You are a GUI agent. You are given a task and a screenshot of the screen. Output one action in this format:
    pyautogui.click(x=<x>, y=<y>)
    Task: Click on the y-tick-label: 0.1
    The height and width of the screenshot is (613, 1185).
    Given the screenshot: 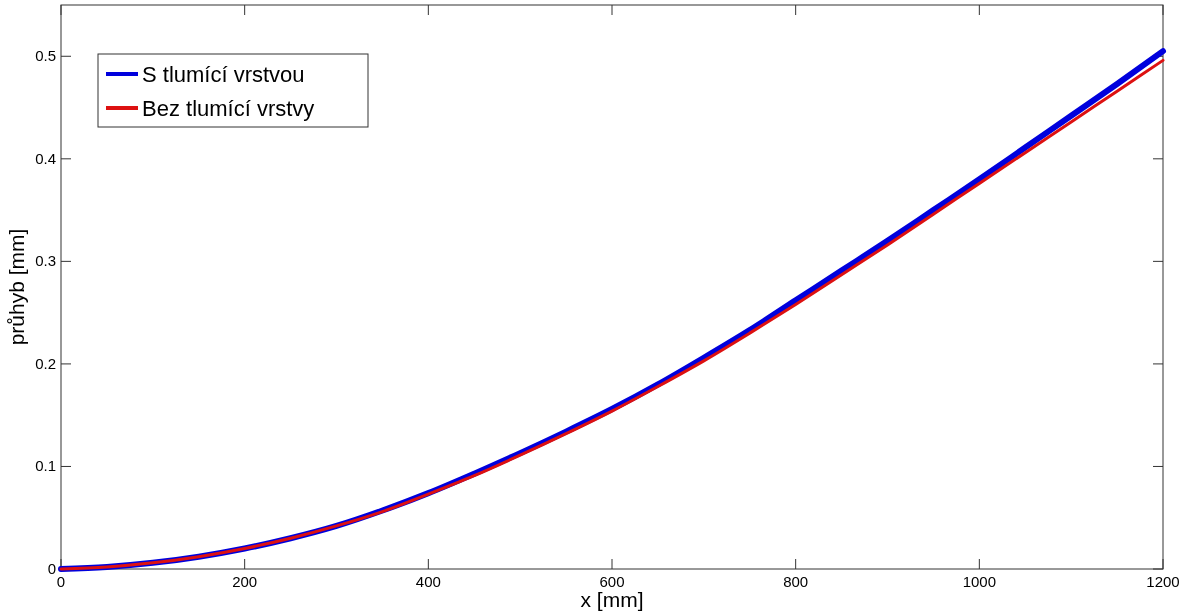 What is the action you would take?
    pyautogui.click(x=45, y=466)
    